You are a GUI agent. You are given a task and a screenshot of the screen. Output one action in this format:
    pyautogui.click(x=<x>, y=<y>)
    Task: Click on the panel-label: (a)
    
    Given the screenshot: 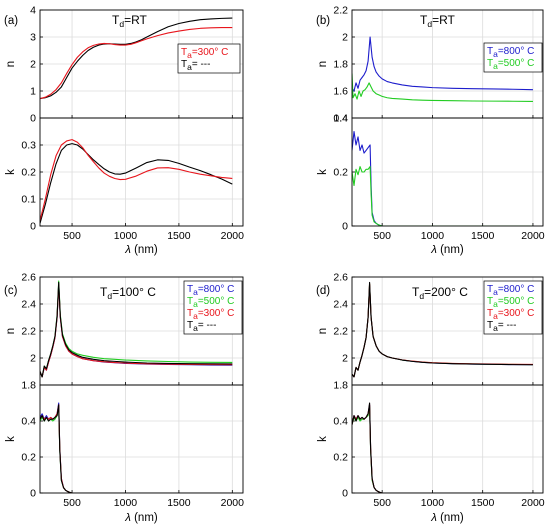 What is the action you would take?
    pyautogui.click(x=11, y=21)
    